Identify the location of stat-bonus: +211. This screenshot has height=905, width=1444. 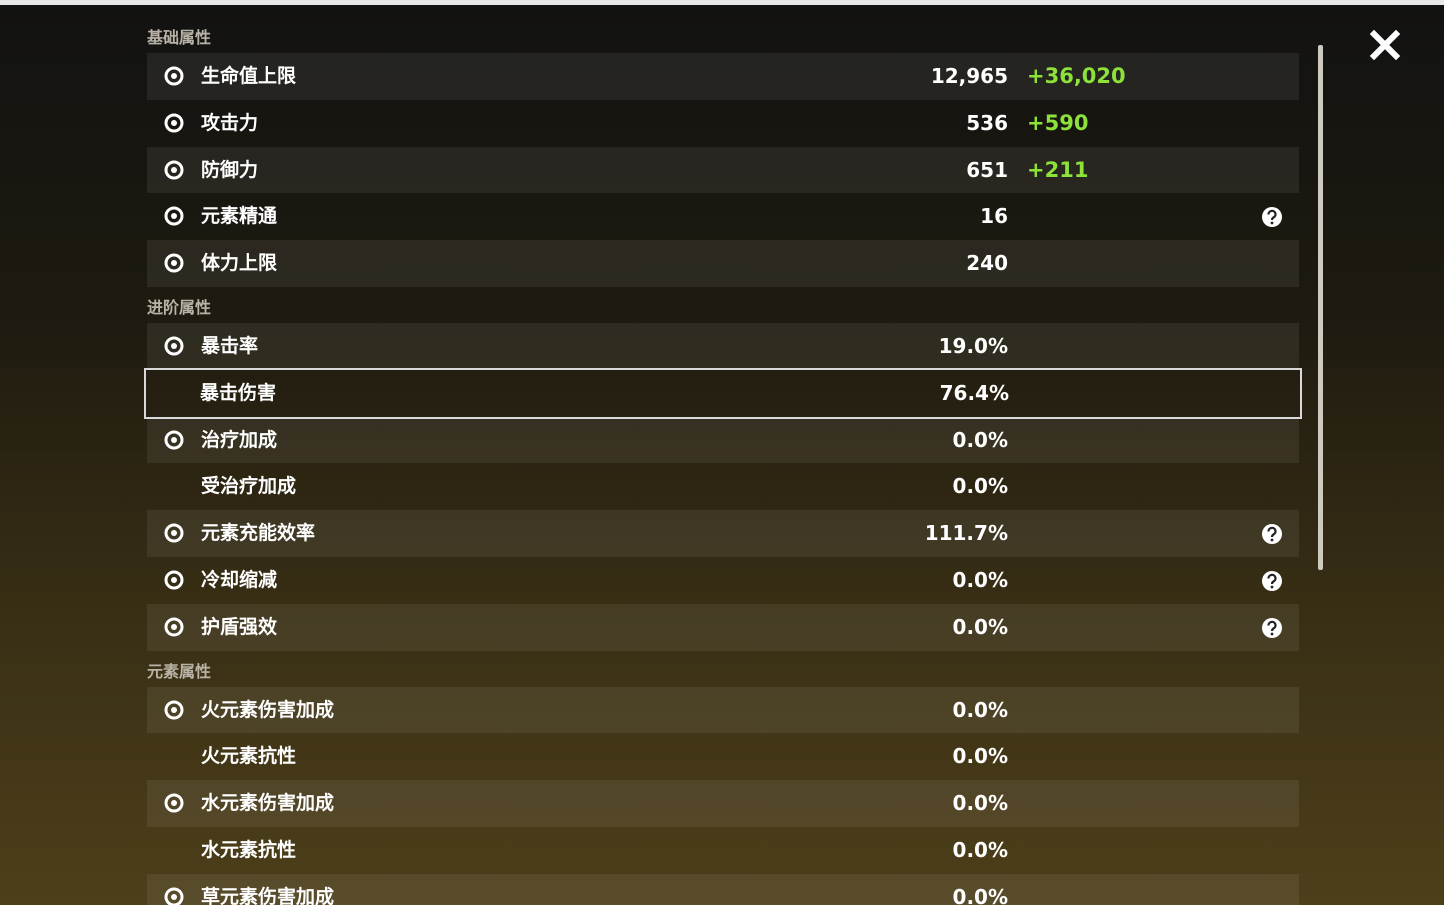
(1058, 169).